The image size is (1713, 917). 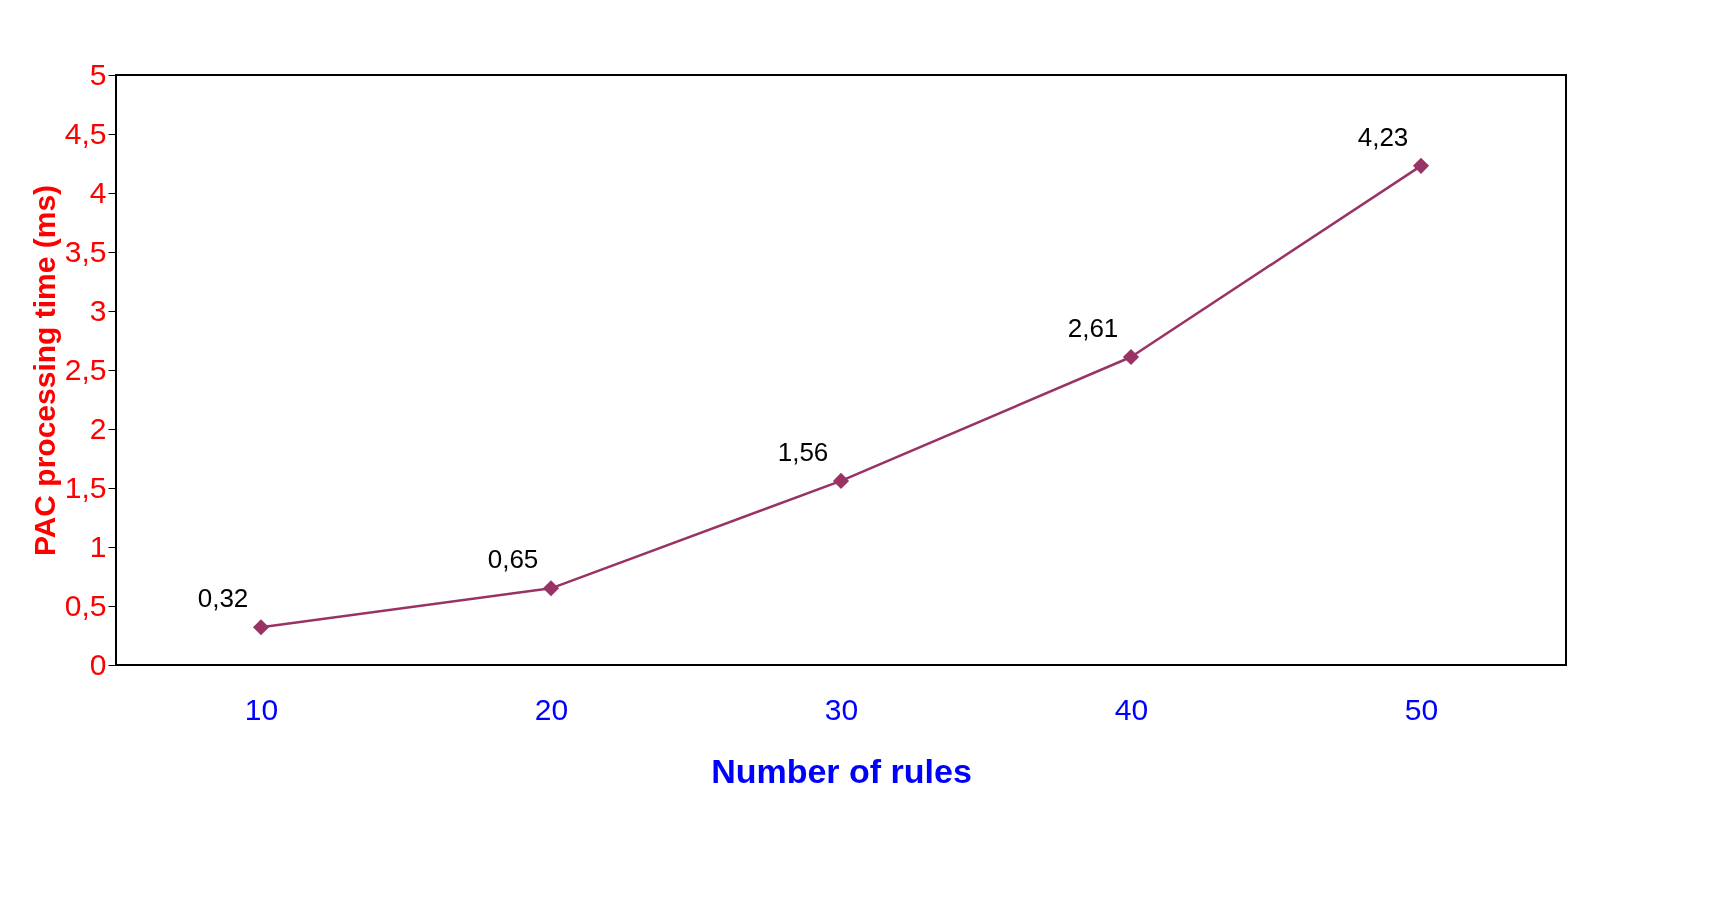 I want to click on x-tick-label: 10, so click(x=261, y=709).